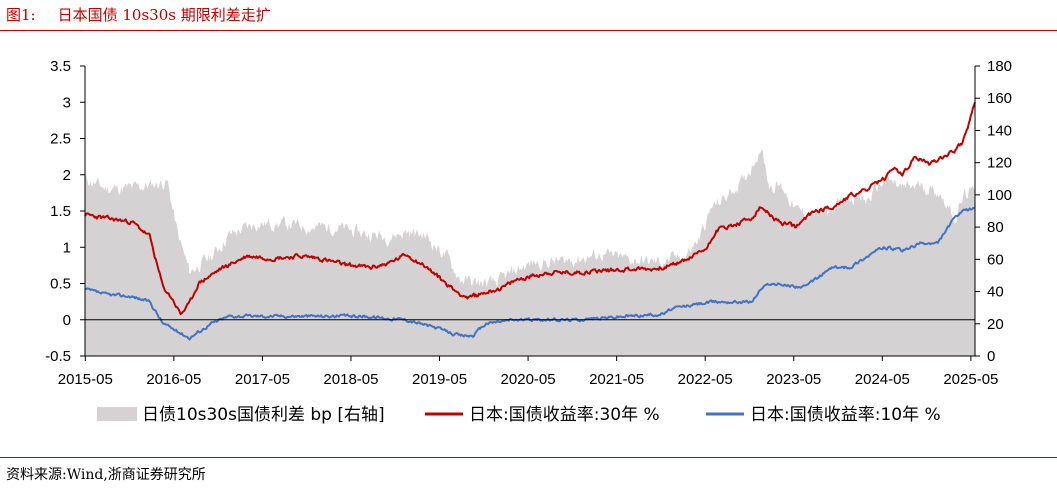 This screenshot has width=1057, height=488. What do you see at coordinates (995, 227) in the screenshot?
I see `right-tick-label: 80` at bounding box center [995, 227].